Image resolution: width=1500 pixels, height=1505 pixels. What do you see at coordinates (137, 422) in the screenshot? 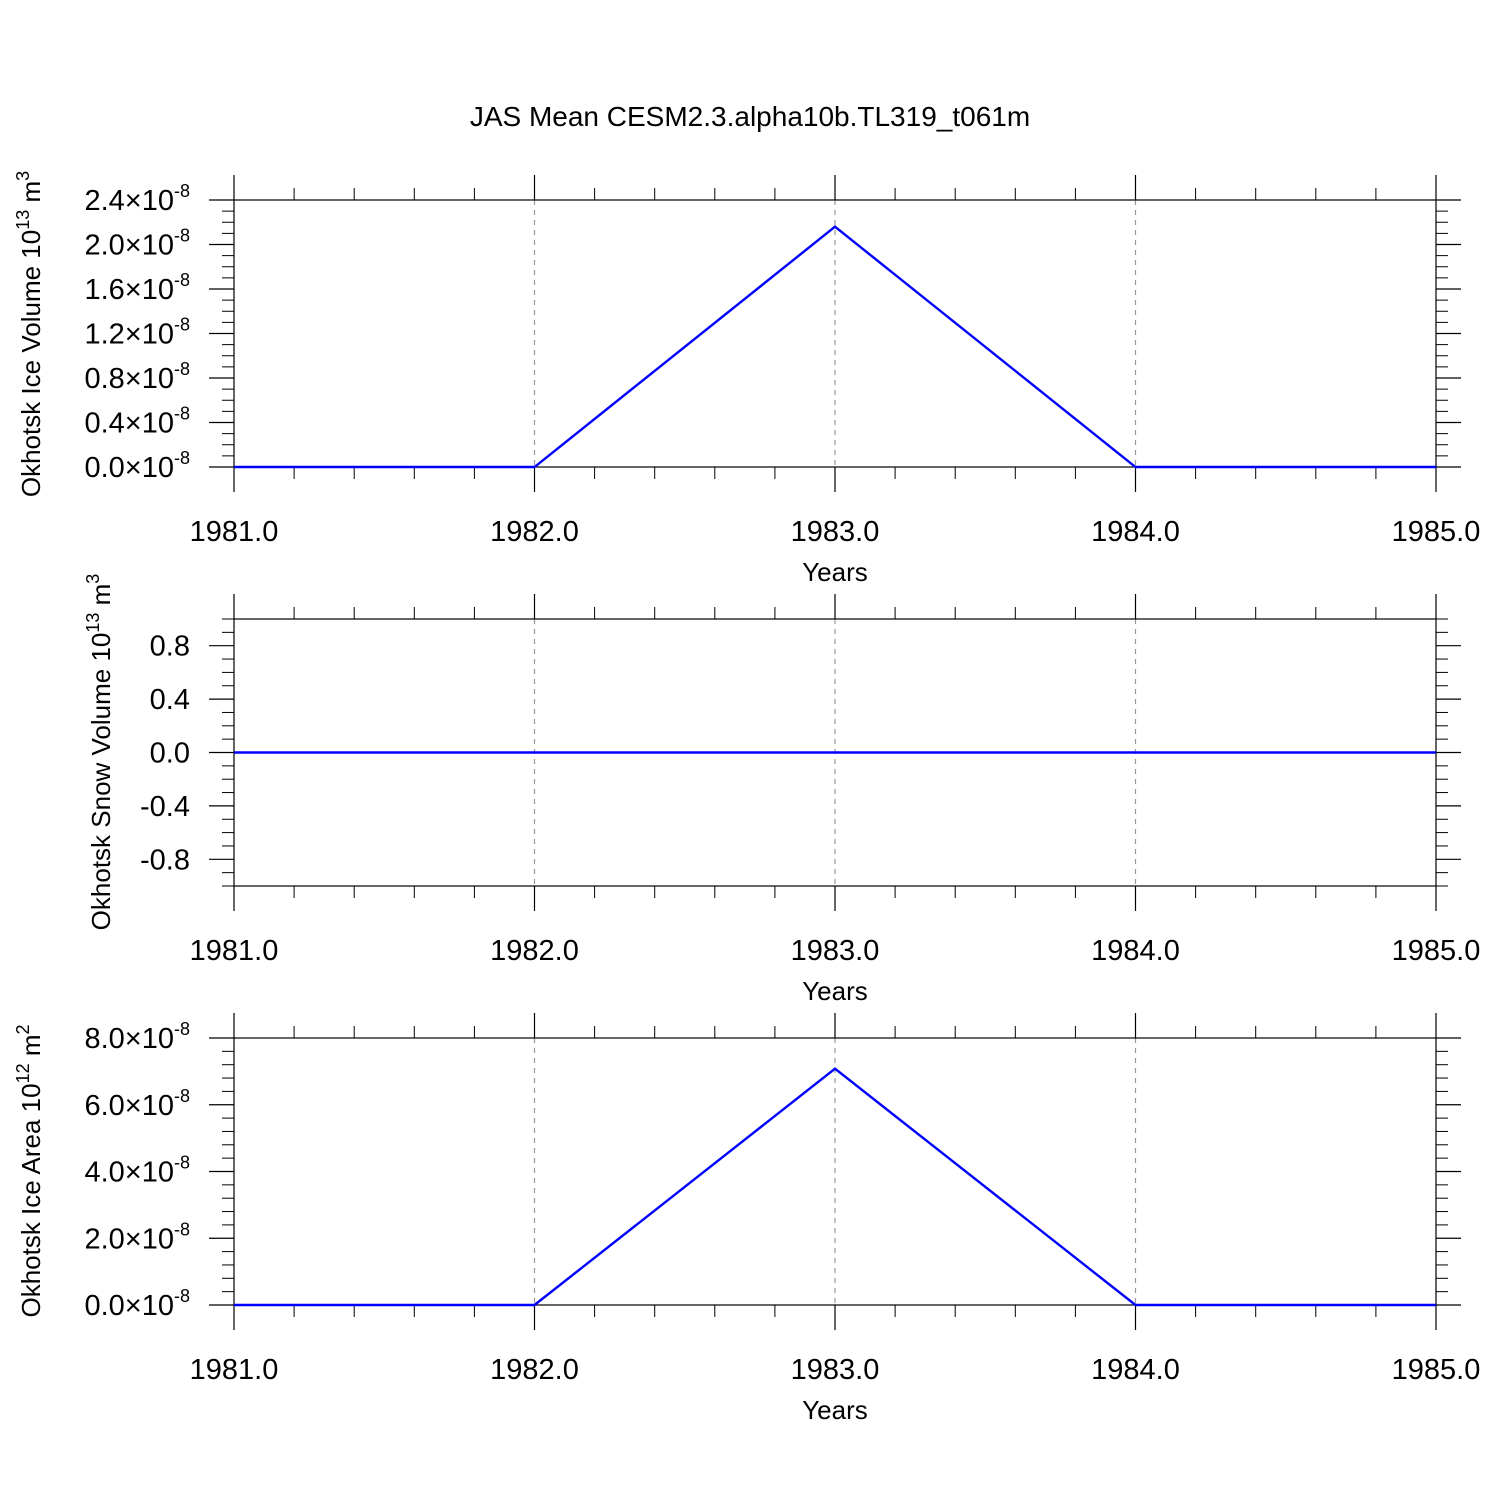
I see `y-tick-label: 0.4×10⁻⁸` at bounding box center [137, 422].